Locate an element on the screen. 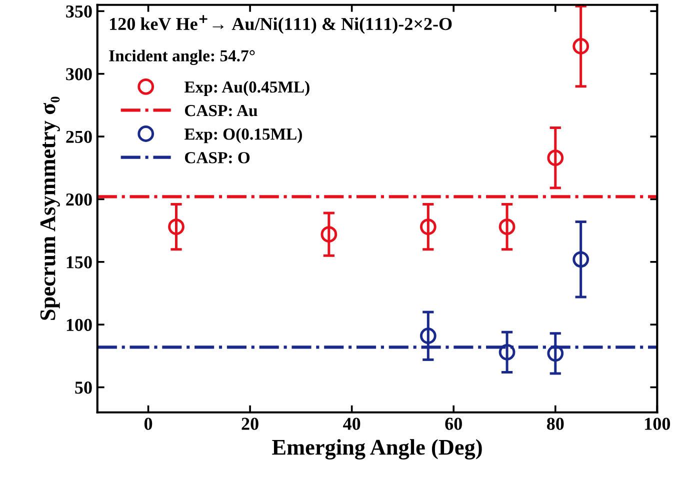 The height and width of the screenshot is (488, 681). x-tick-label: 80 is located at coordinates (555, 424).